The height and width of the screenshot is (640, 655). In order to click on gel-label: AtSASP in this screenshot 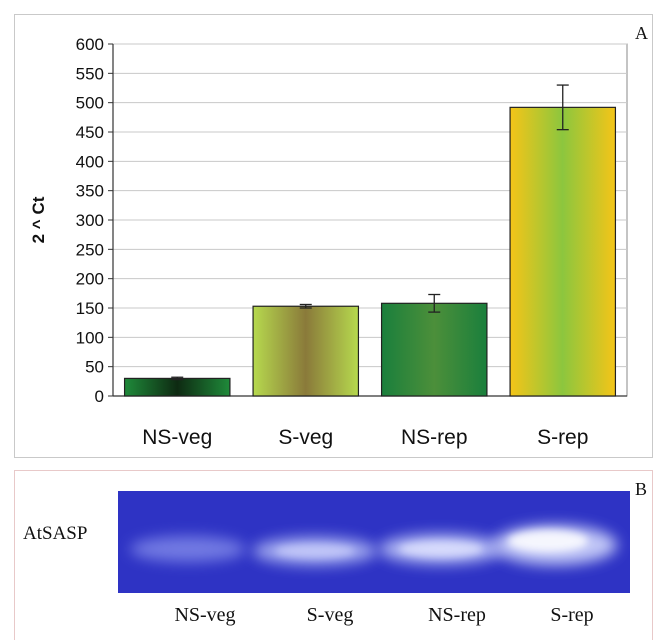, I will do `click(55, 533)`.